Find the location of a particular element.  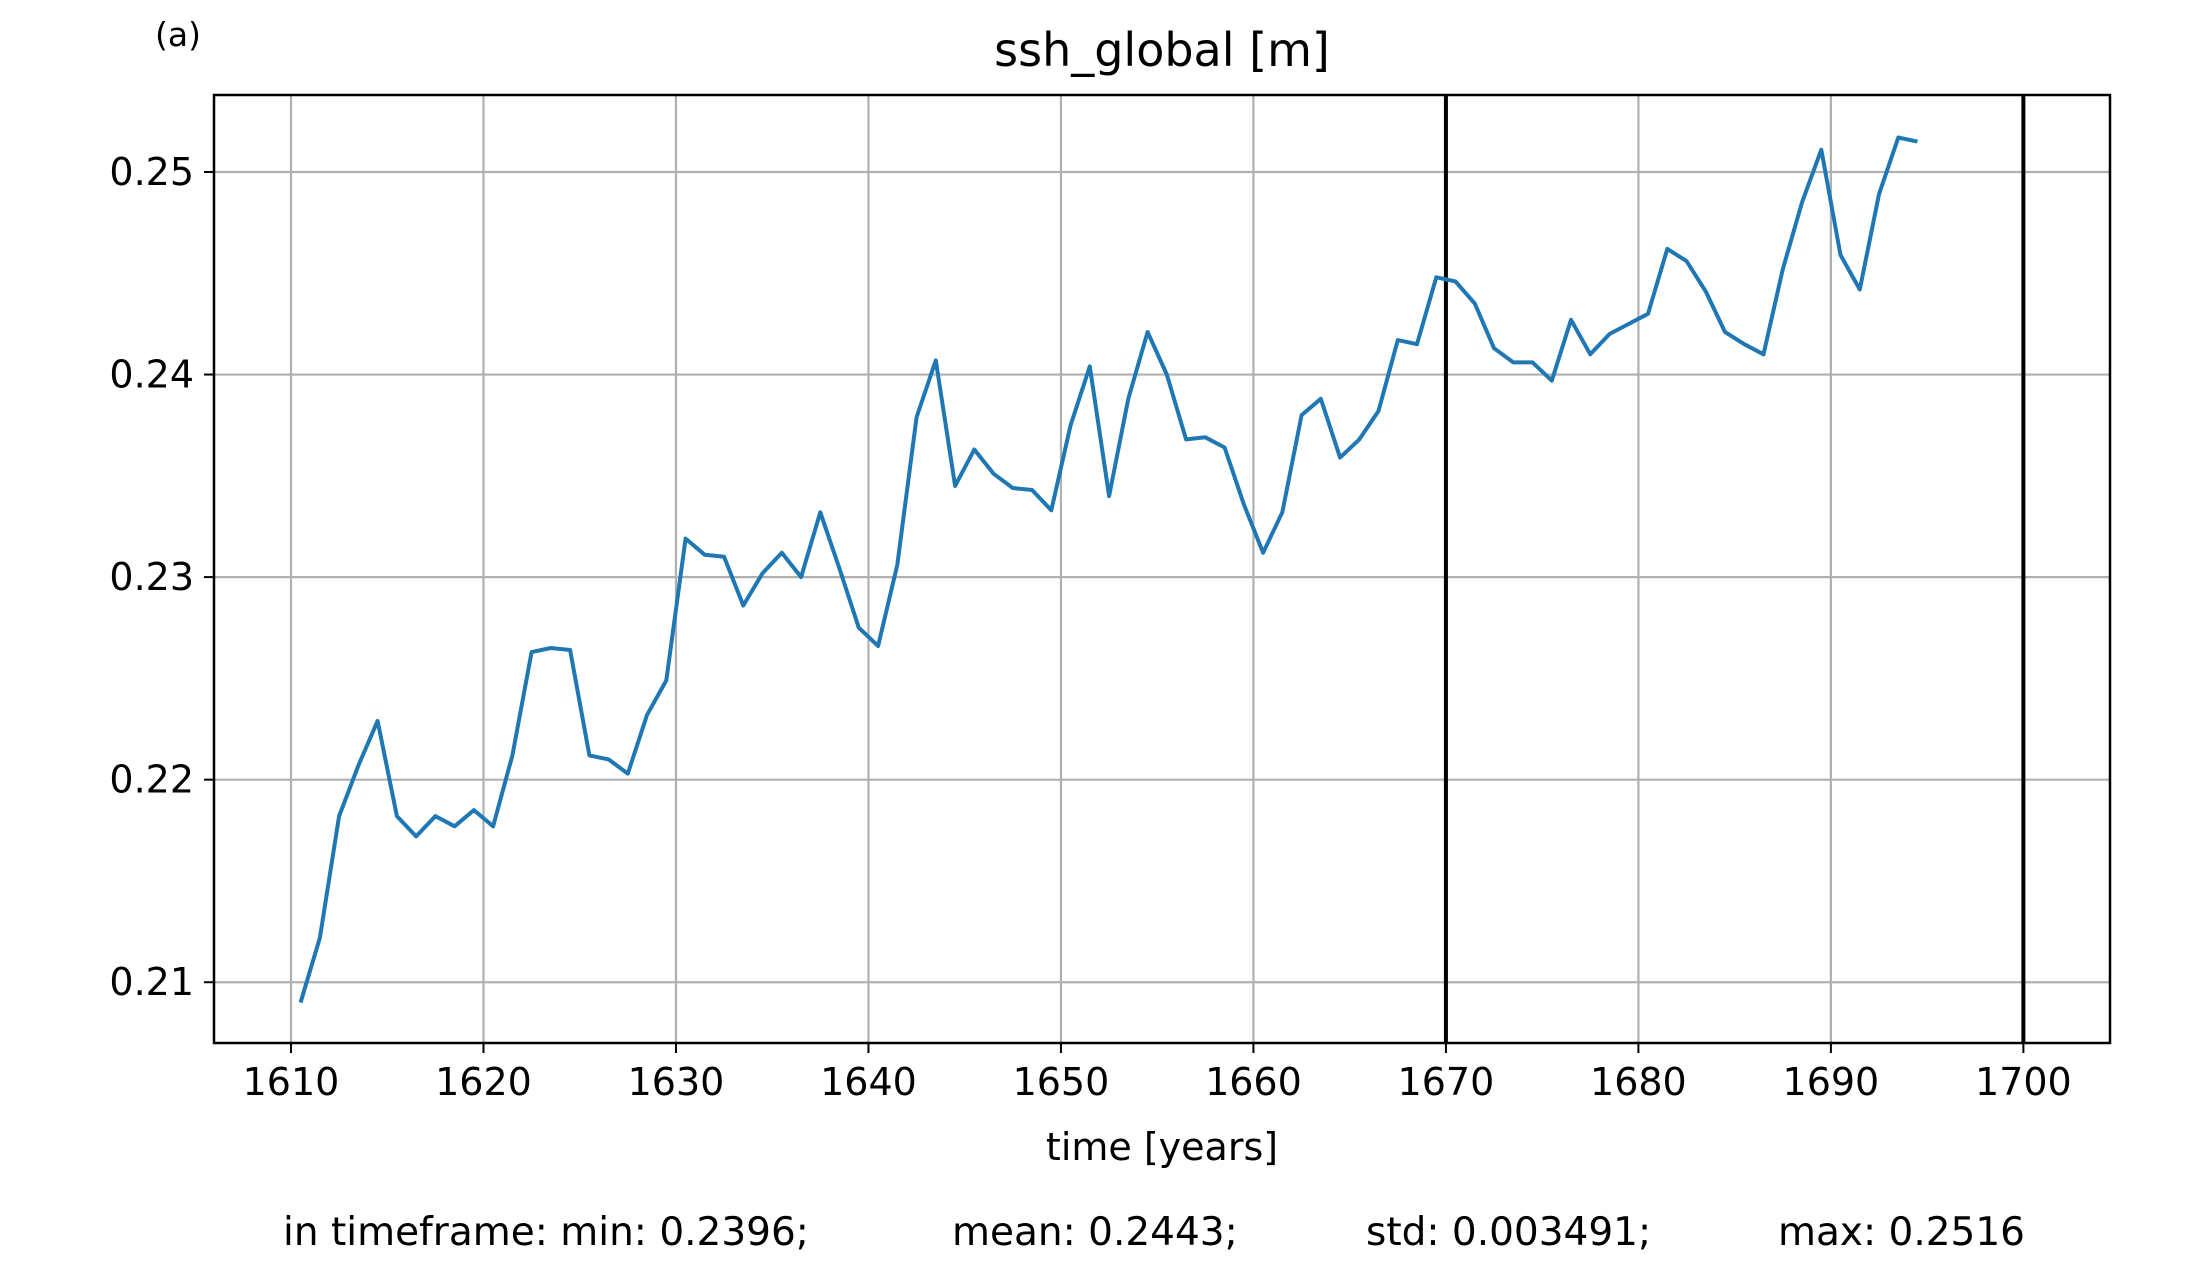

panel-label: (a) is located at coordinates (178, 34).